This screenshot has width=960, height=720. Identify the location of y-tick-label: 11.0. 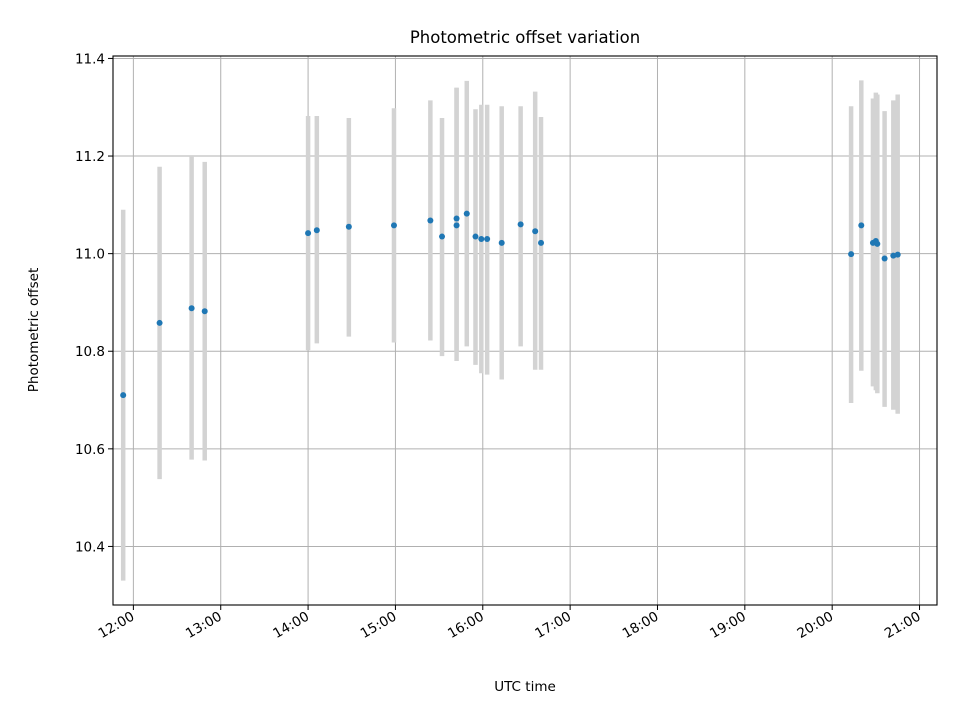
(90, 255).